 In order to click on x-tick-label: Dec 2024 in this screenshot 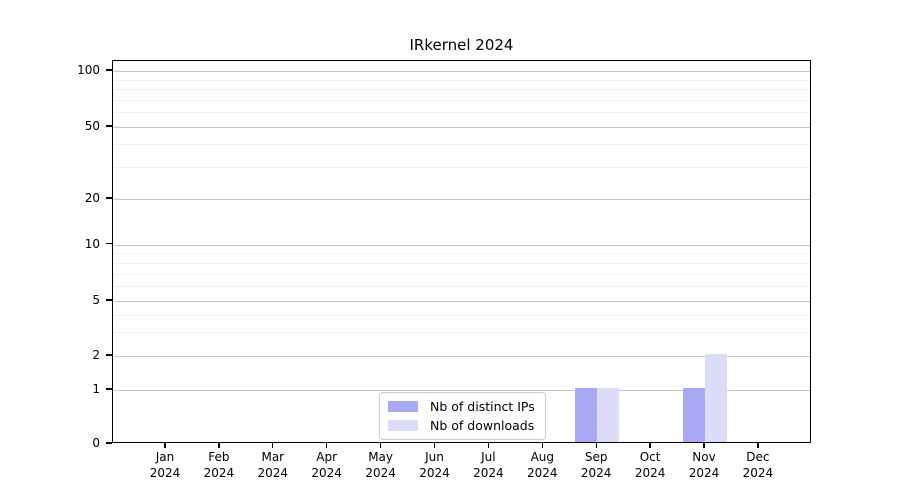, I will do `click(758, 465)`.